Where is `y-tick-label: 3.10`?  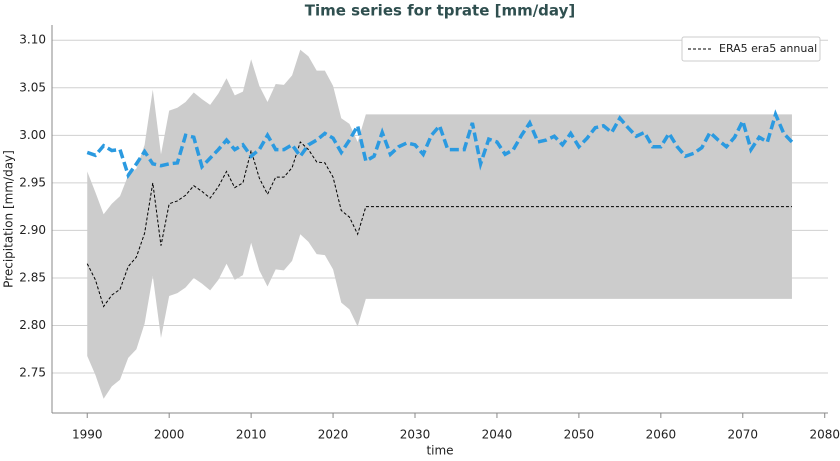
y-tick-label: 3.10 is located at coordinates (32, 40).